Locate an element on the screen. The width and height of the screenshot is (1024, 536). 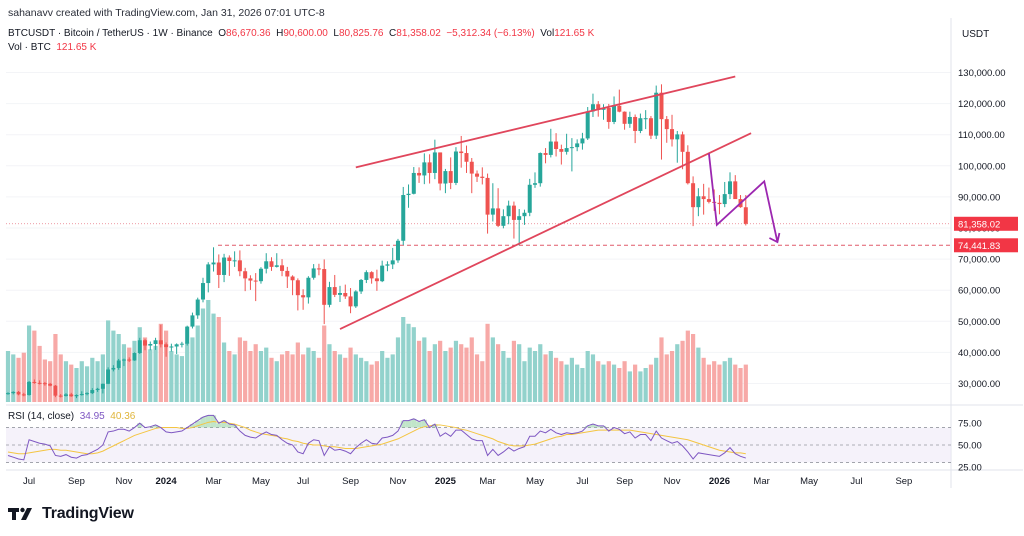
last-price-badge is located at coordinates (986, 223).